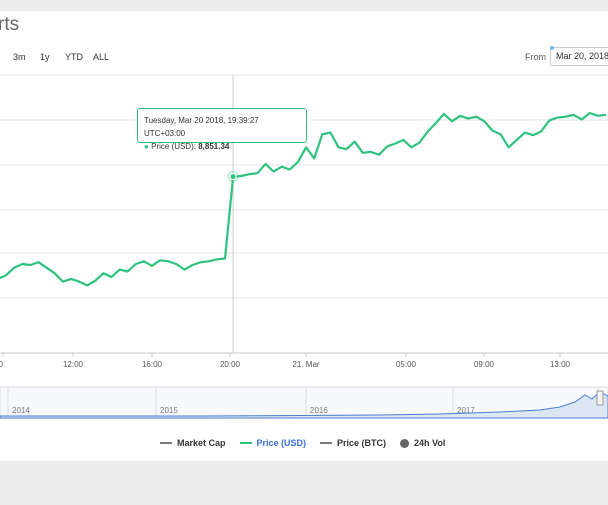  What do you see at coordinates (173, 146) in the screenshot?
I see `tooltip-series-label: Price (USD):` at bounding box center [173, 146].